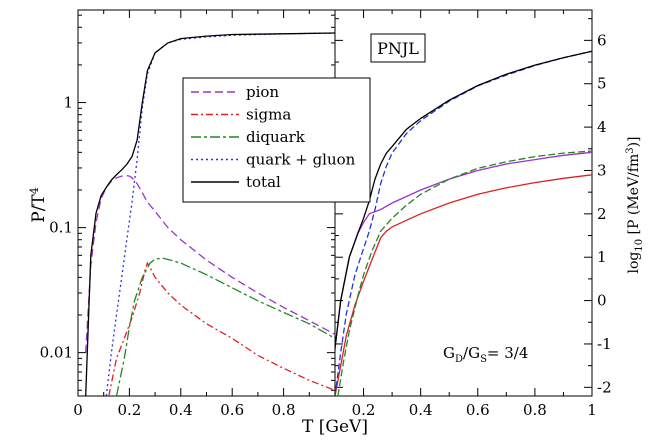  Describe the element at coordinates (604, 387) in the screenshot. I see `right-y-tick-label: -2` at that location.